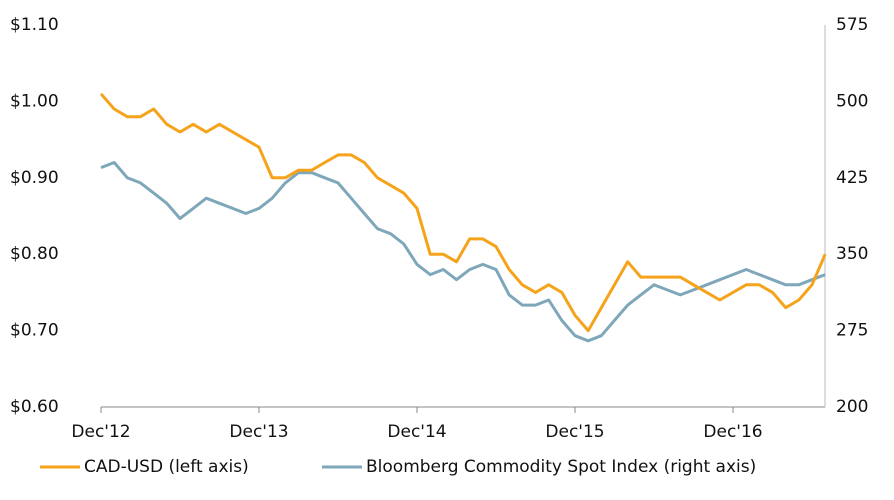  Describe the element at coordinates (416, 432) in the screenshot. I see `x-tick-label: Dec'14` at that location.